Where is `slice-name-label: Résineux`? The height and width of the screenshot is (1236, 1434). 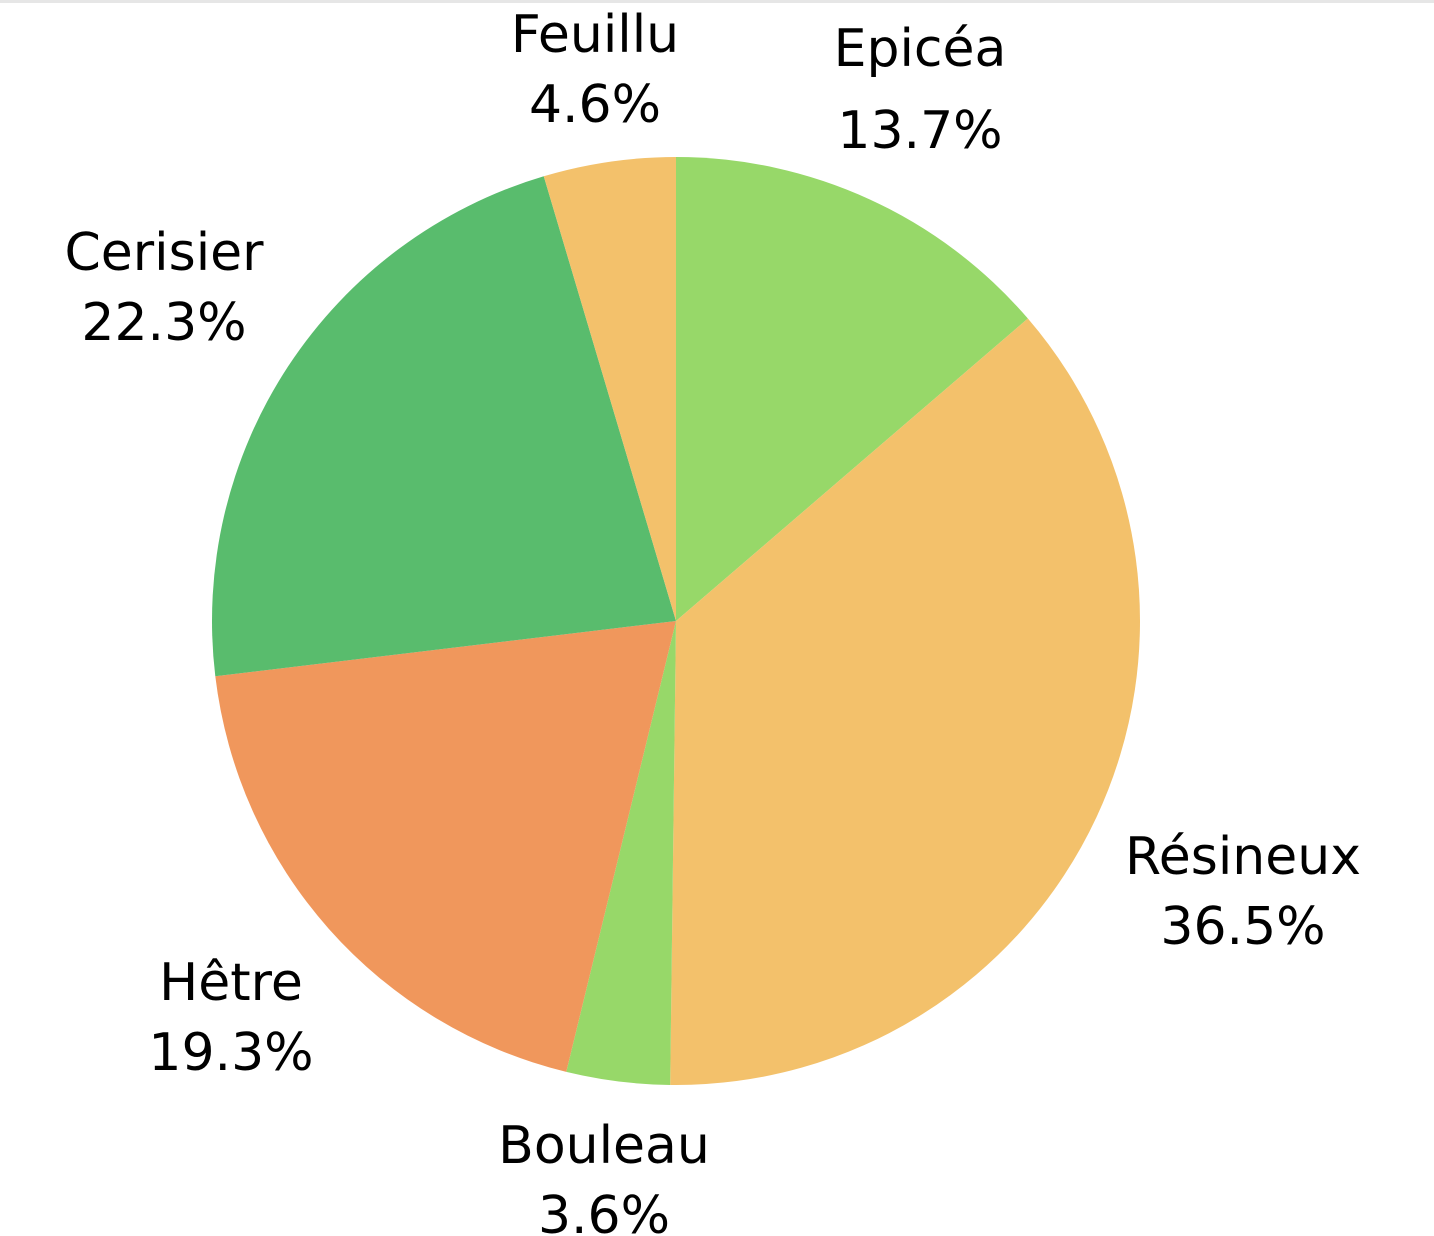
slice-name-label: Résineux is located at coordinates (1243, 857).